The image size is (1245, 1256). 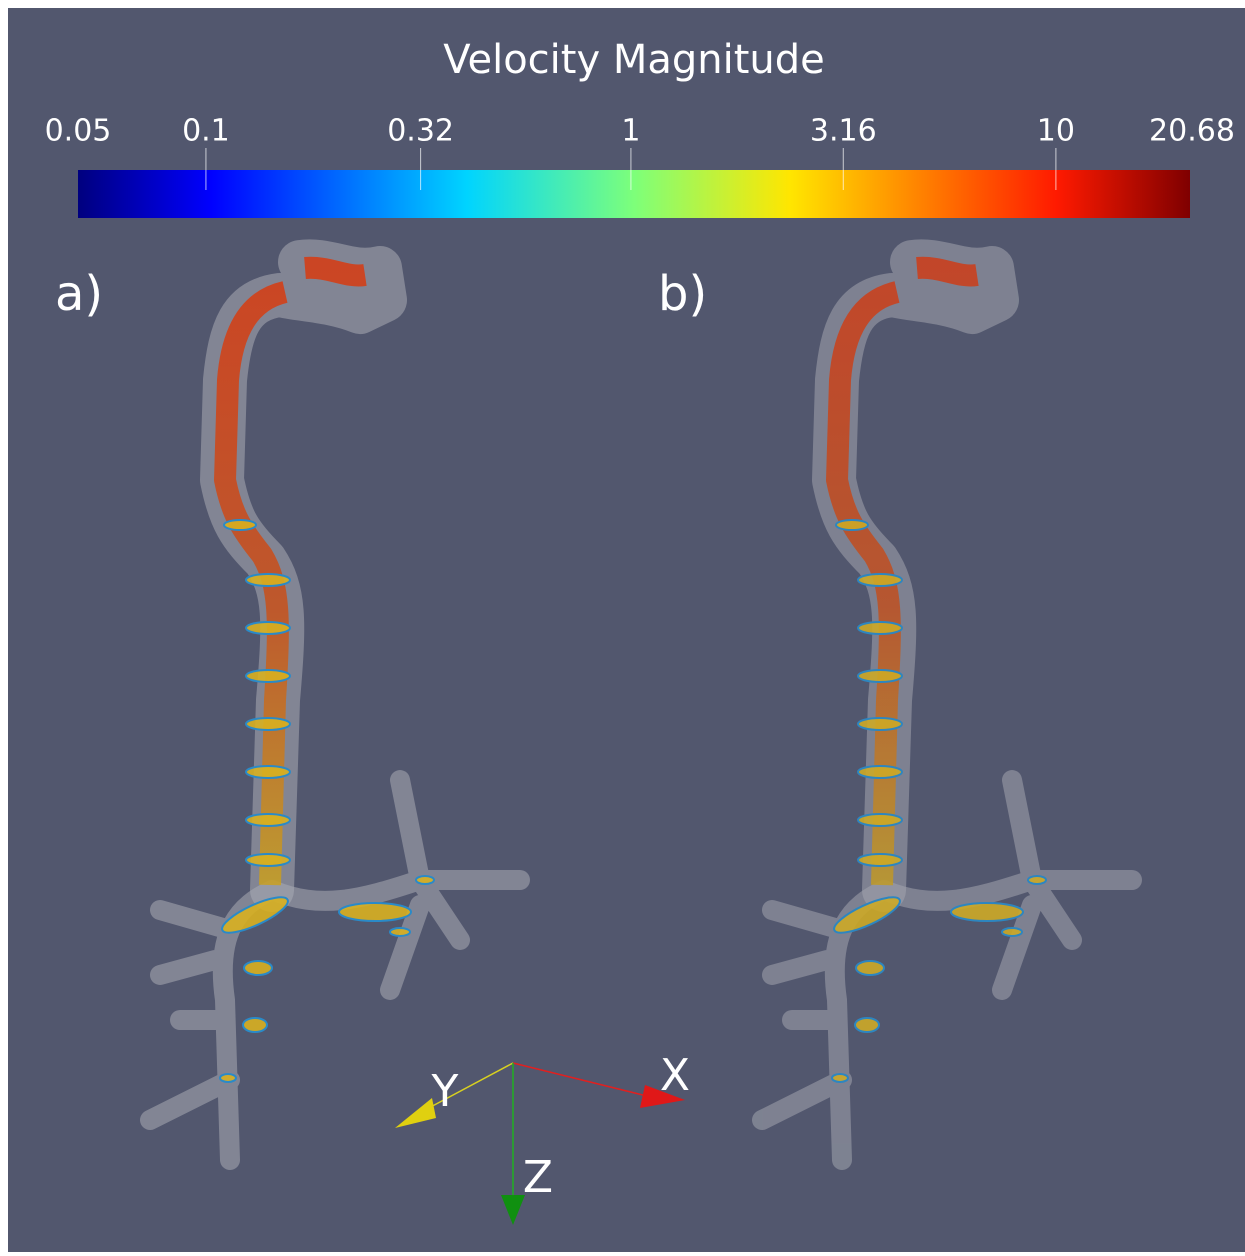 What do you see at coordinates (634, 194) in the screenshot?
I see `colorbar` at bounding box center [634, 194].